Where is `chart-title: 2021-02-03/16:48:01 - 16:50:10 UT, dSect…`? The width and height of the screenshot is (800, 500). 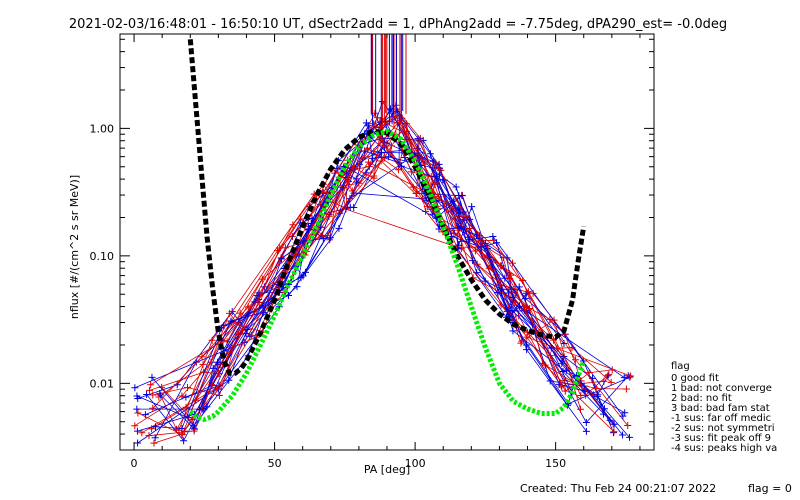 chart-title: 2021-02-03/16:48:01 - 16:50:10 UT, dSect… is located at coordinates (398, 24).